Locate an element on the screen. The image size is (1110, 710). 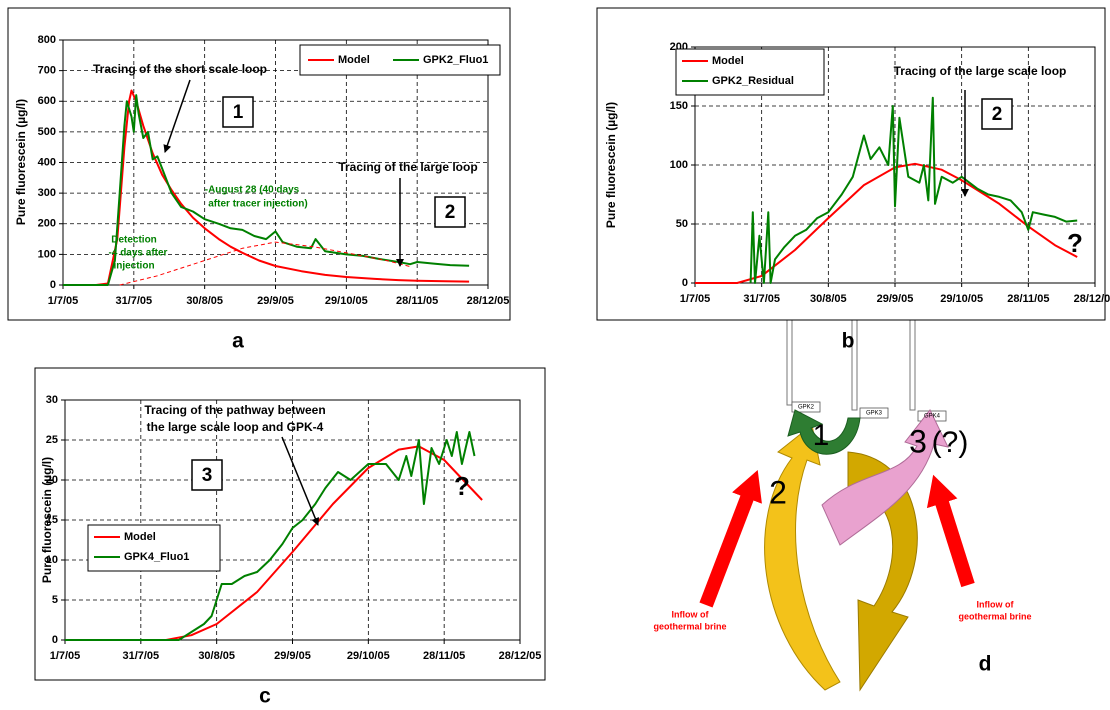
annotation: -August 28 (40 days is located at coordinates (252, 190).